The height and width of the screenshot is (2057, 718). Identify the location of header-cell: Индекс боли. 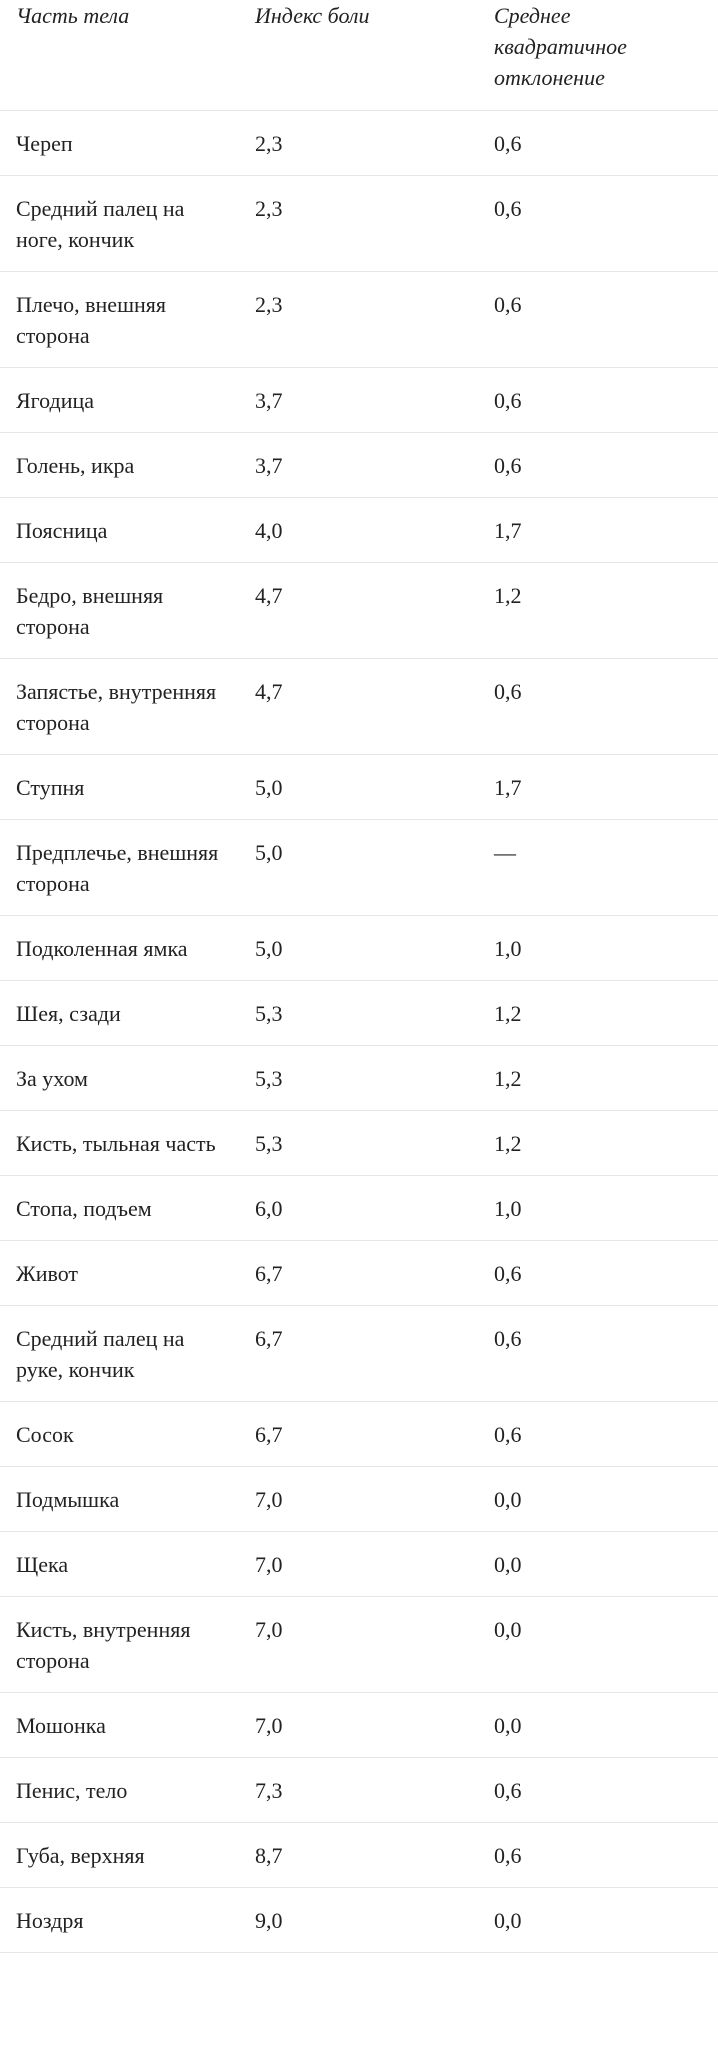
(374, 55).